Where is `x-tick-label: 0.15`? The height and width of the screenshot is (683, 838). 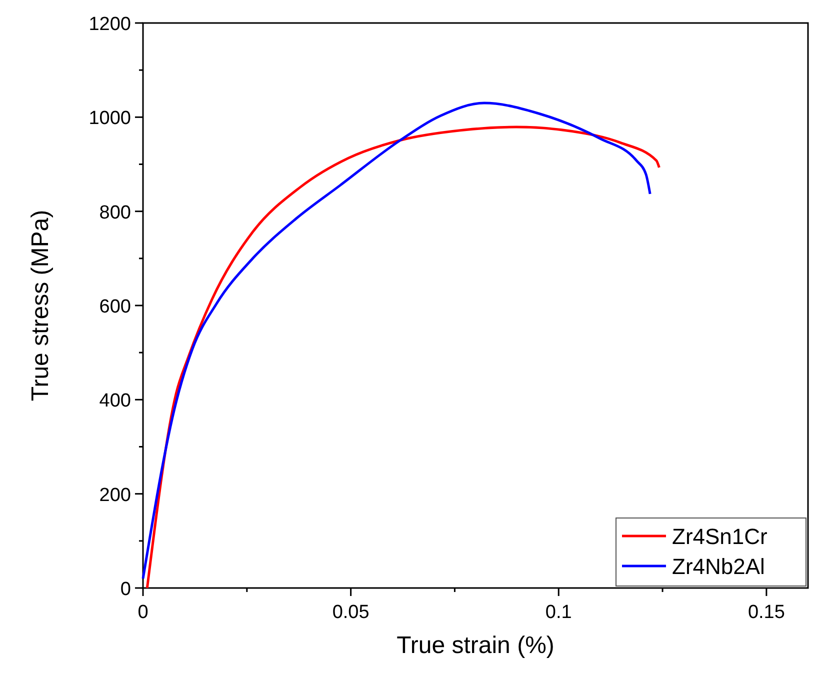
x-tick-label: 0.15 is located at coordinates (766, 612).